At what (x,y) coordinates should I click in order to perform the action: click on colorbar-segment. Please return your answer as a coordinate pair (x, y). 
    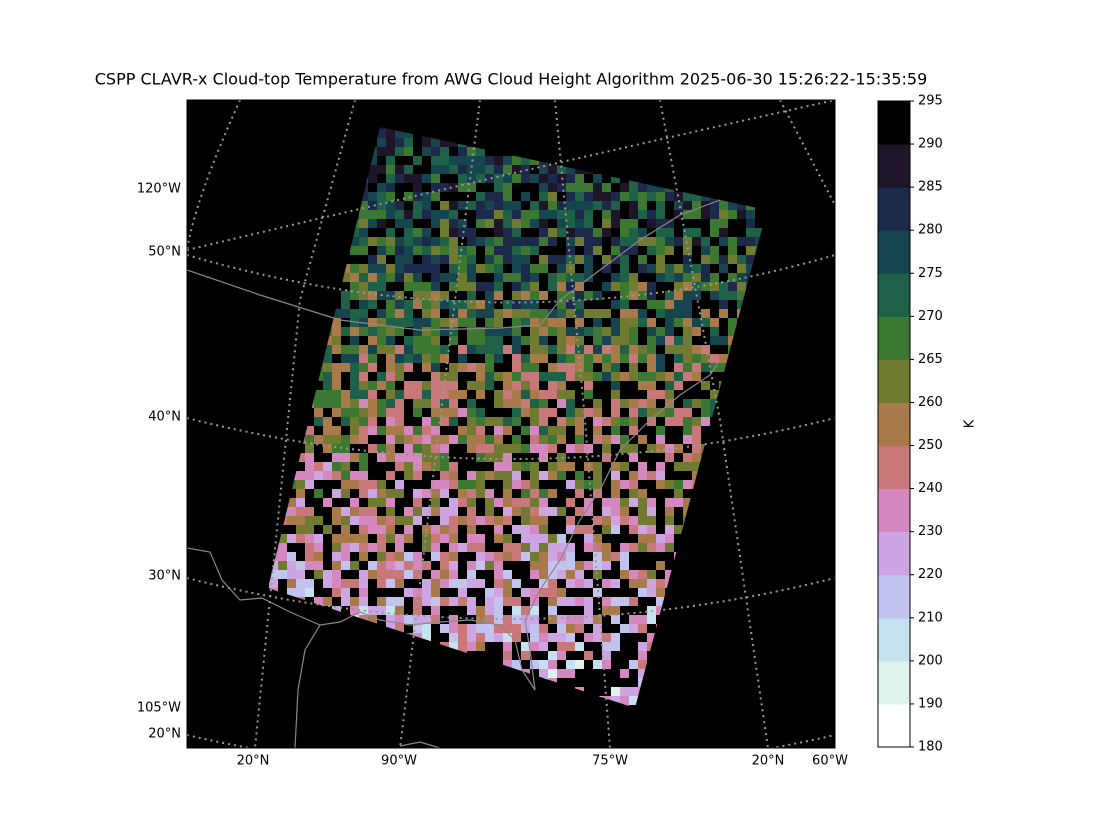
    Looking at the image, I should click on (894, 338).